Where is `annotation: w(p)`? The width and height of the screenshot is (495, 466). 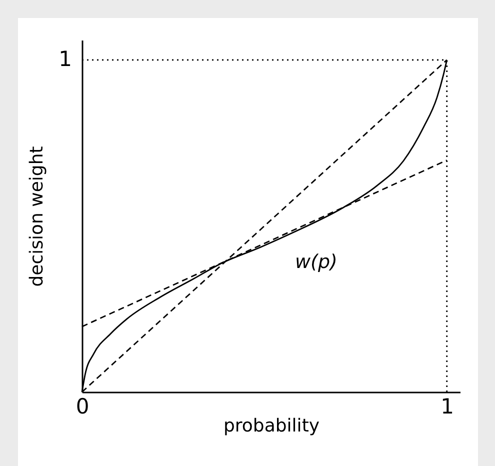
annotation: w(p) is located at coordinates (316, 262).